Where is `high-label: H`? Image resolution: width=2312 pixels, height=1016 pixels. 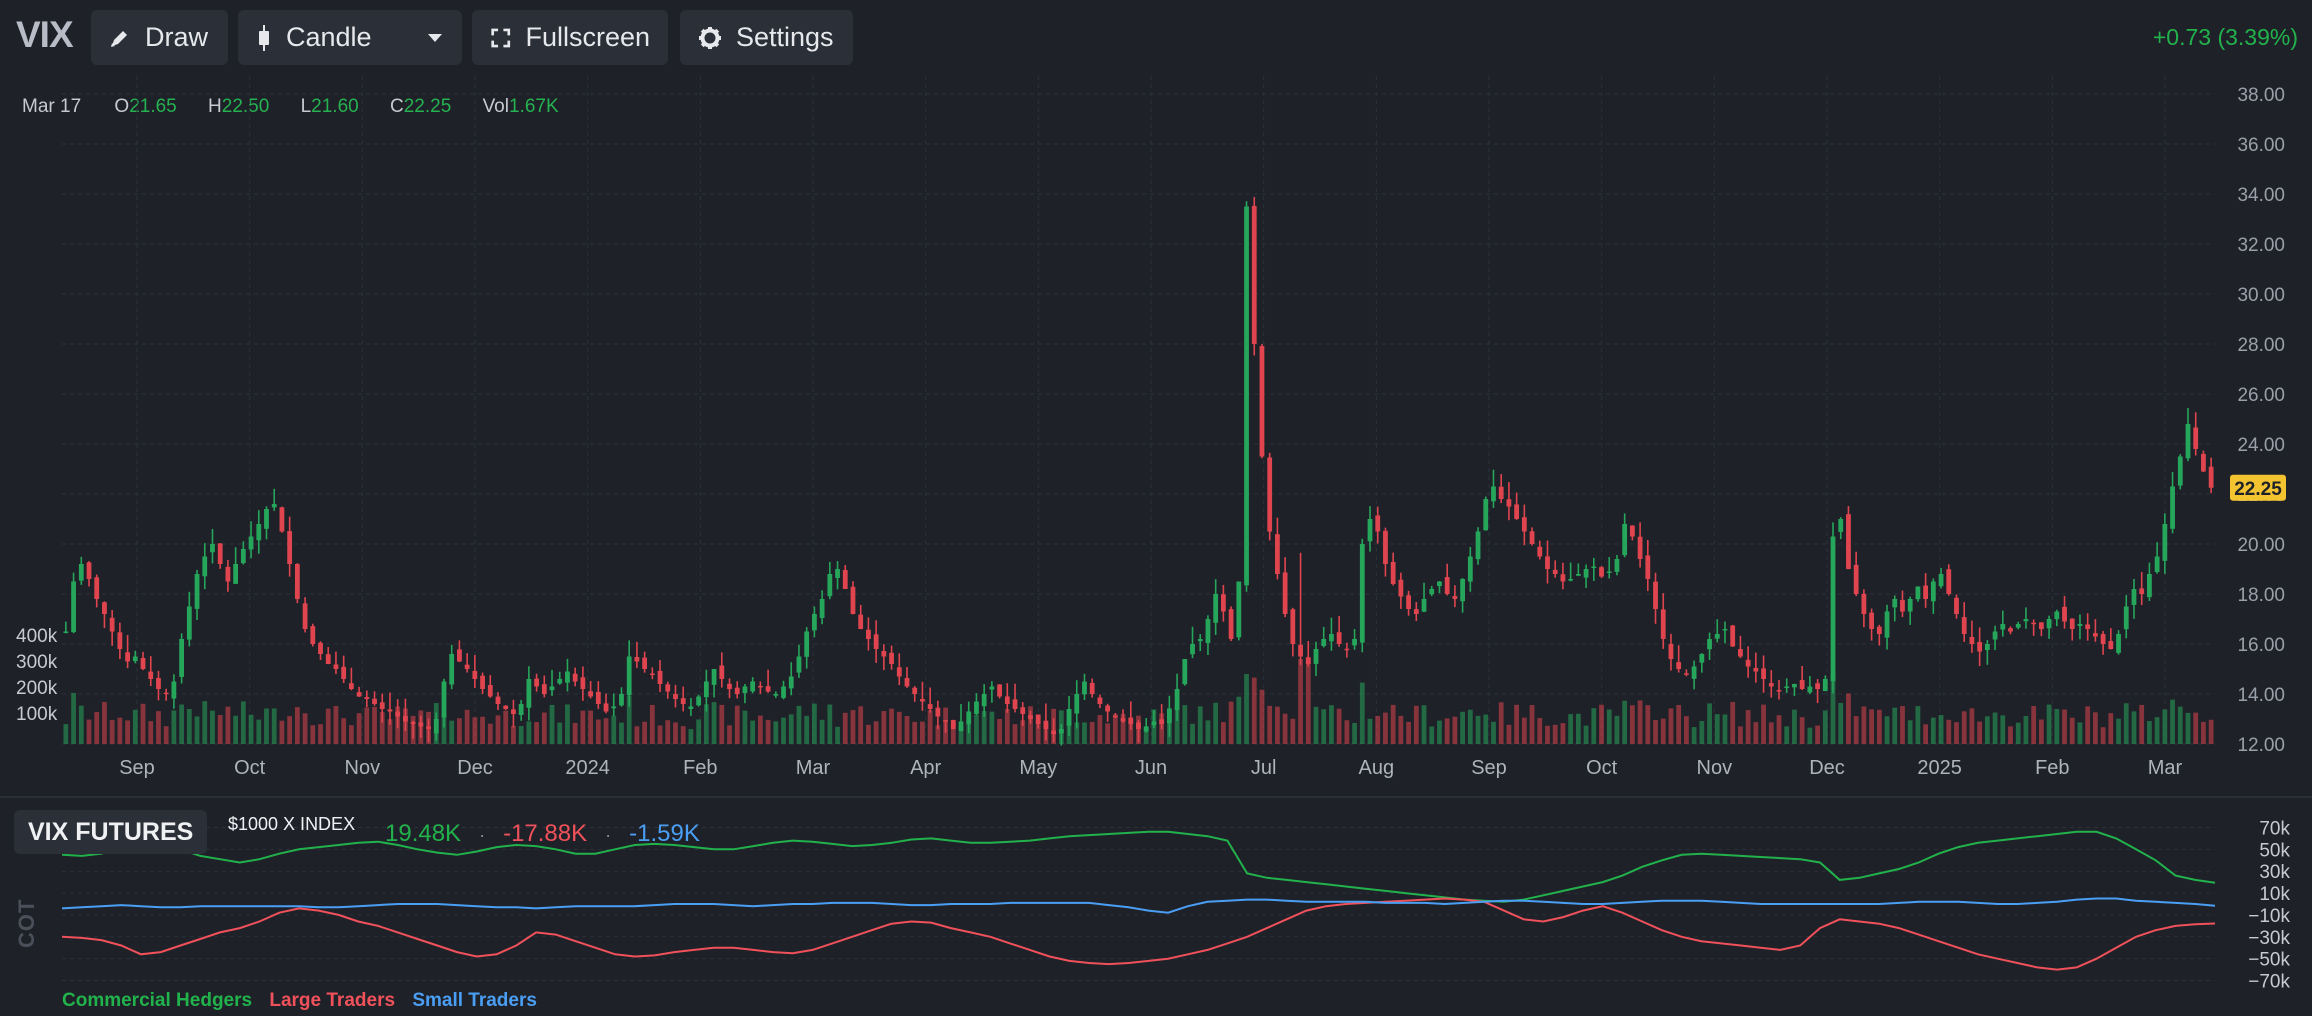 high-label: H is located at coordinates (215, 106).